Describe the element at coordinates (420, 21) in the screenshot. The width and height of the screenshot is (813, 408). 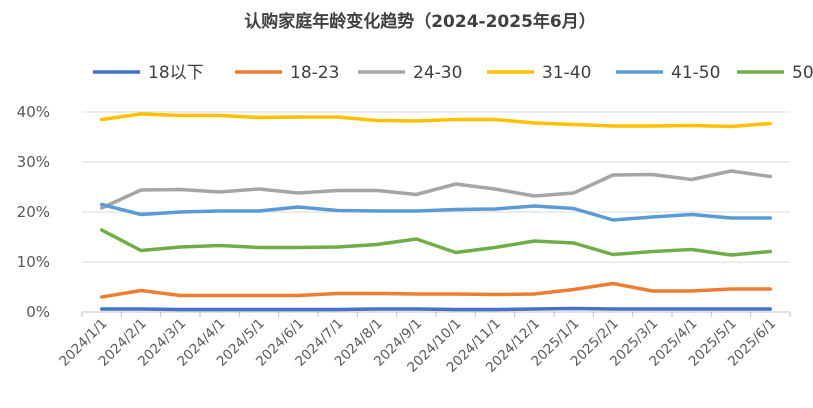
I see `chart-title: 认购家庭年龄变化趋势（2024-2025年6月）` at that location.